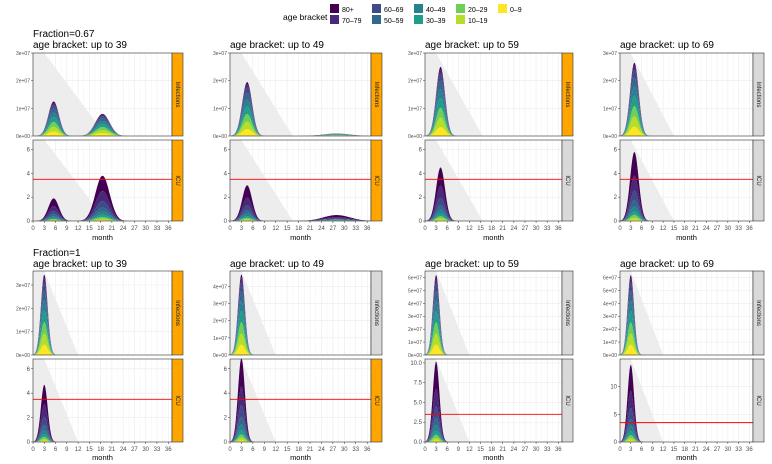  What do you see at coordinates (352, 21) in the screenshot?
I see `legend-label: 70–79` at bounding box center [352, 21].